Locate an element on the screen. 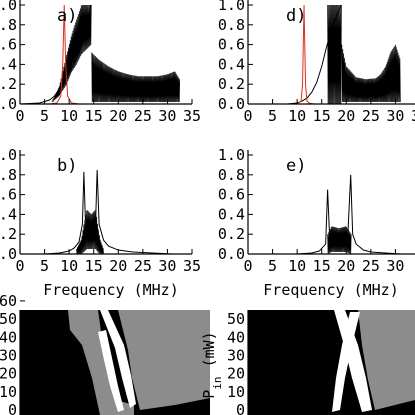 This screenshot has height=415, width=415. panel-b-ytick-label: 0.0 is located at coordinates (8, 254).